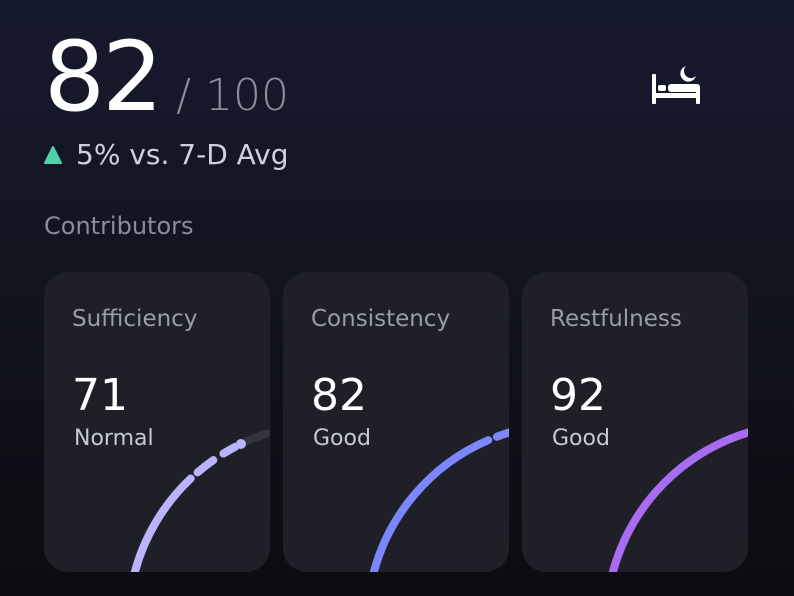 This screenshot has width=794, height=596. What do you see at coordinates (100, 395) in the screenshot?
I see `card-value: 71` at bounding box center [100, 395].